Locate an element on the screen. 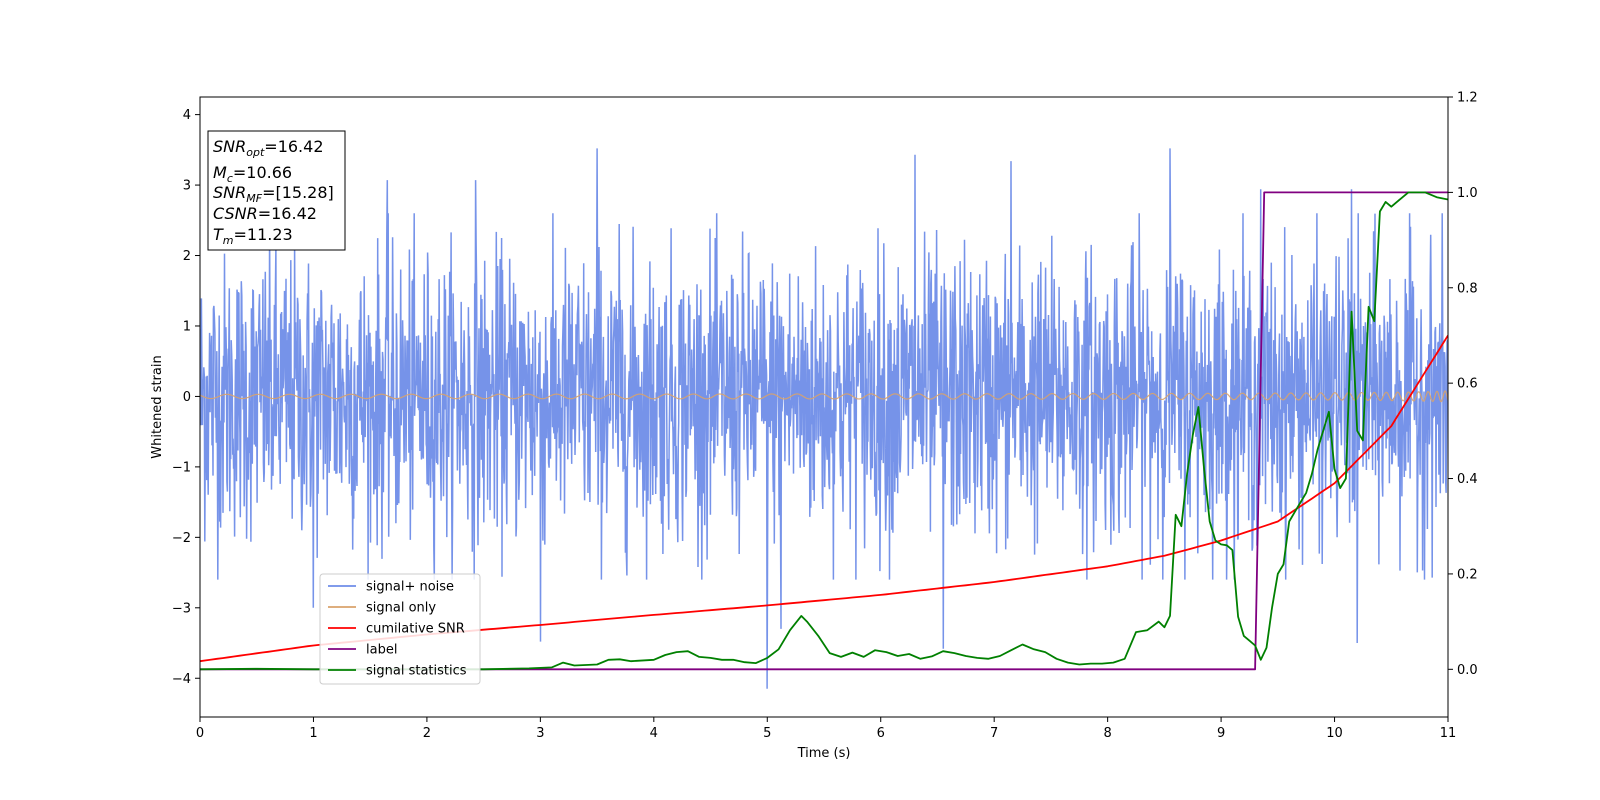 The image size is (1600, 800). signal-only-line is located at coordinates (824, 396).